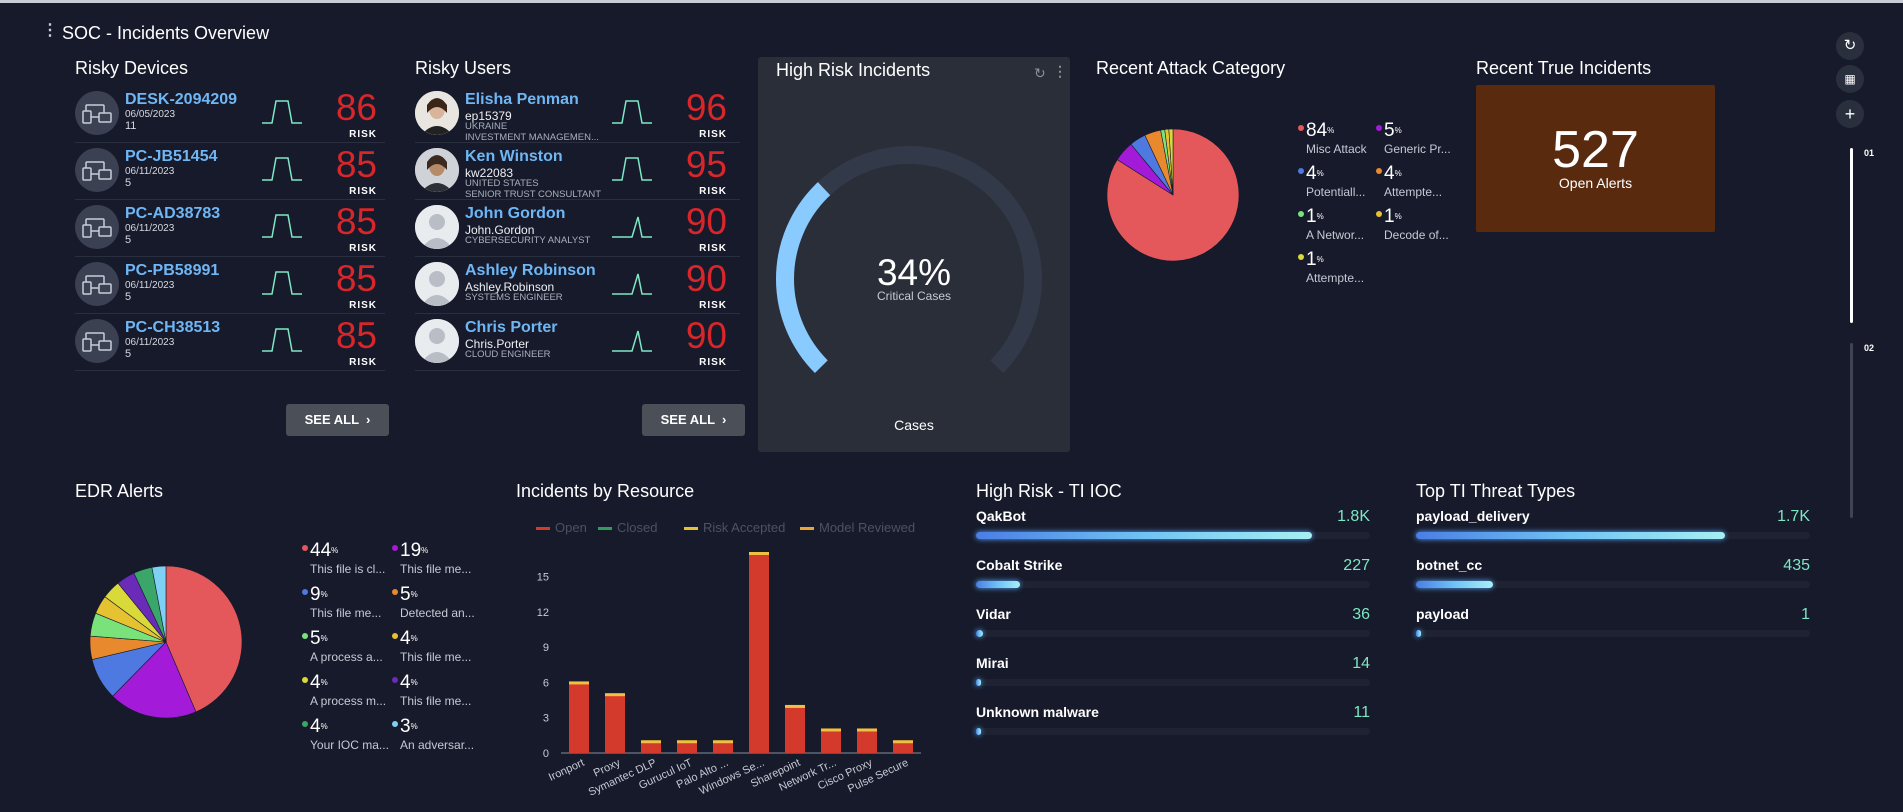  I want to click on device-row: PC-AD38783 06/11/2023 5 85 RISK, so click(230, 229).